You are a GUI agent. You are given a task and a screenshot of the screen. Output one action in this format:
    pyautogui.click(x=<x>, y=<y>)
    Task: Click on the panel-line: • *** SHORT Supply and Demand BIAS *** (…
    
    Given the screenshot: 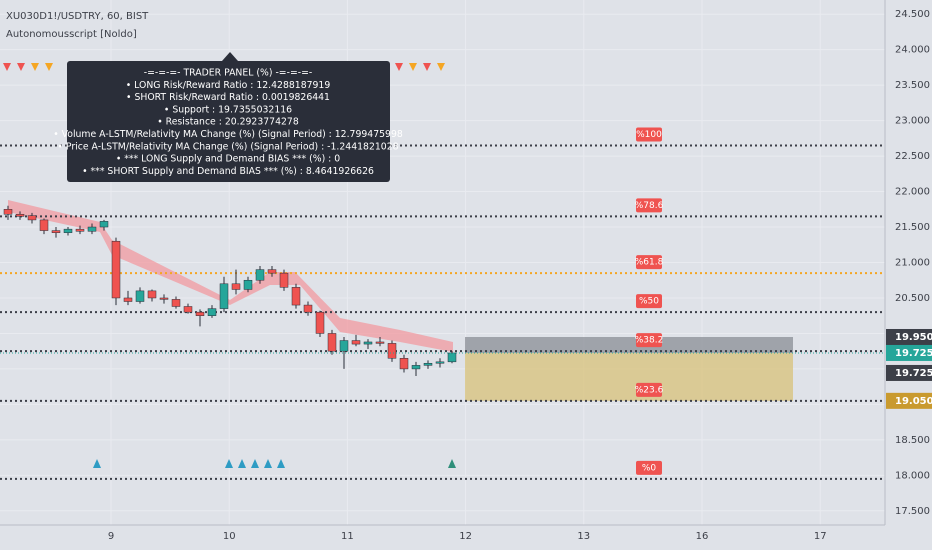 What is the action you would take?
    pyautogui.click(x=228, y=171)
    